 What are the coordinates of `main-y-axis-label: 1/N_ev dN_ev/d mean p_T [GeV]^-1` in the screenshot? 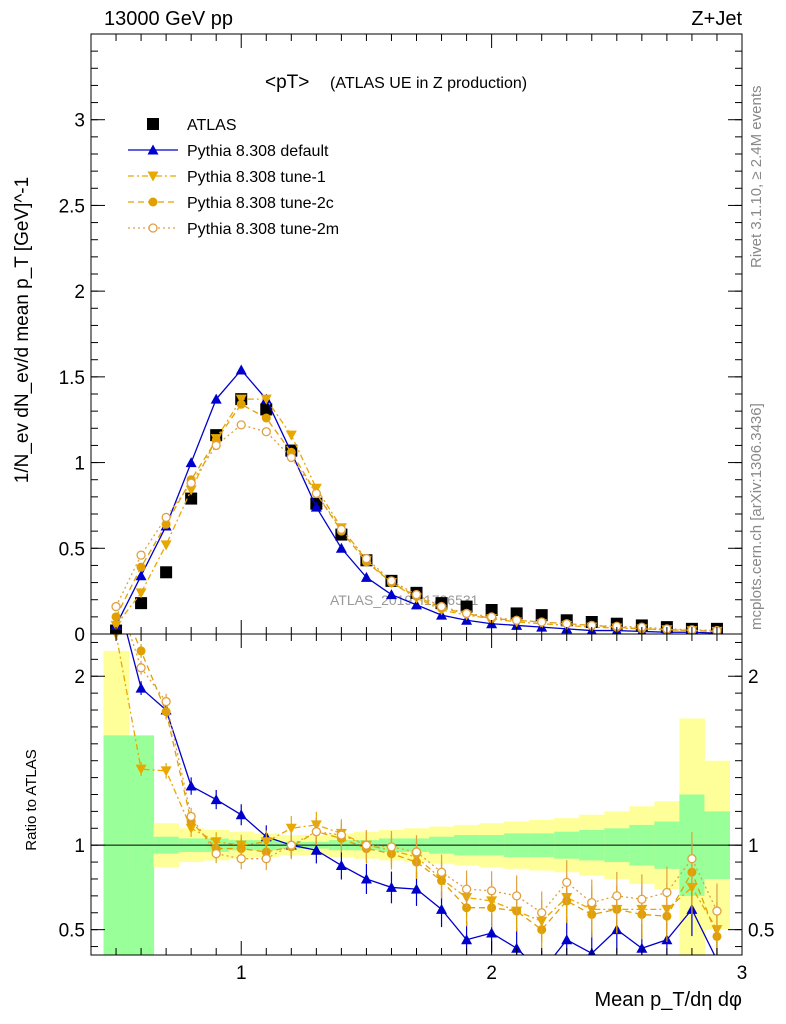 It's located at (22, 330).